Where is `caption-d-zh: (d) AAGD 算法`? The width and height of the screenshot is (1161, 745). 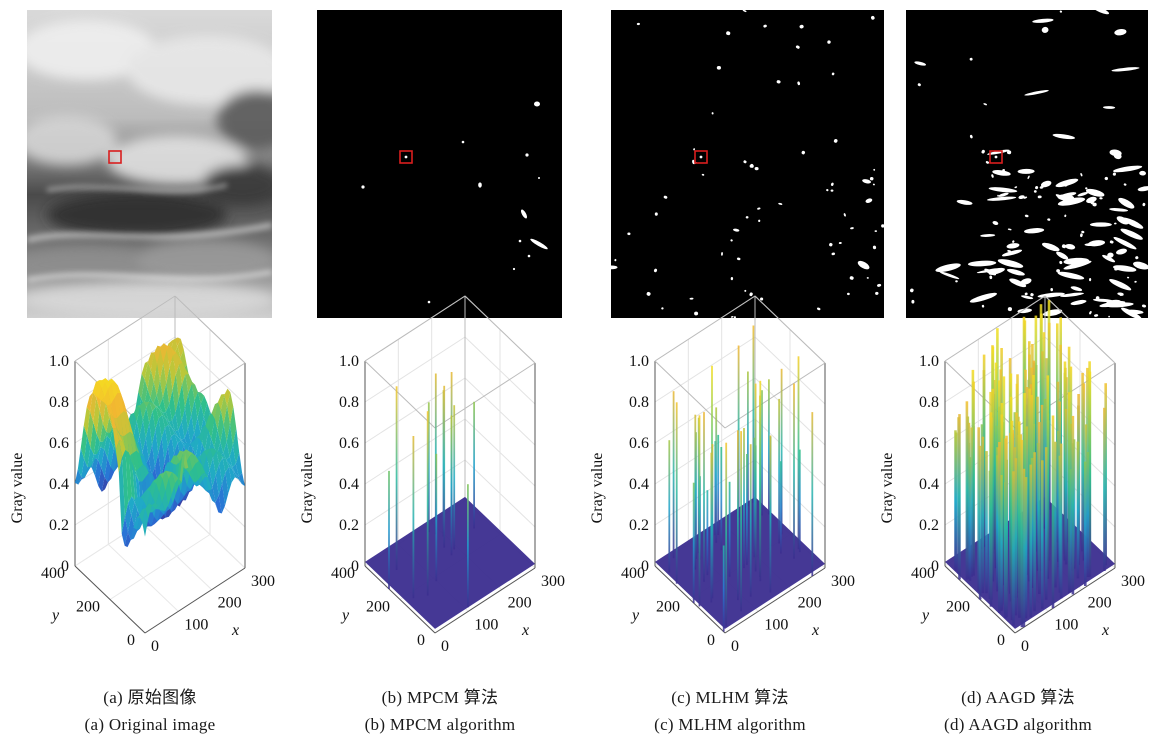
caption-d-zh: (d) AAGD 算法 is located at coordinates (1018, 697).